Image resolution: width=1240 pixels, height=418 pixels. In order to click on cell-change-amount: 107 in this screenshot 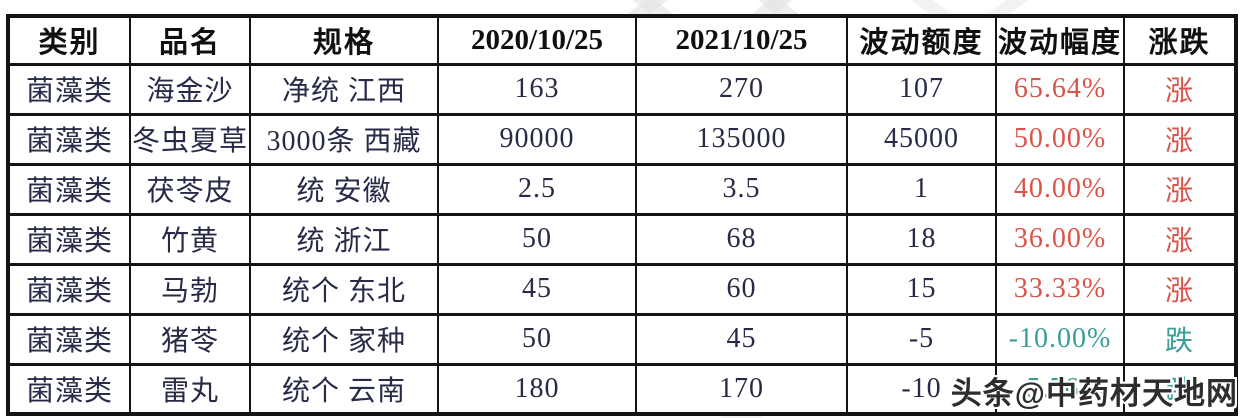, I will do `click(921, 89)`.